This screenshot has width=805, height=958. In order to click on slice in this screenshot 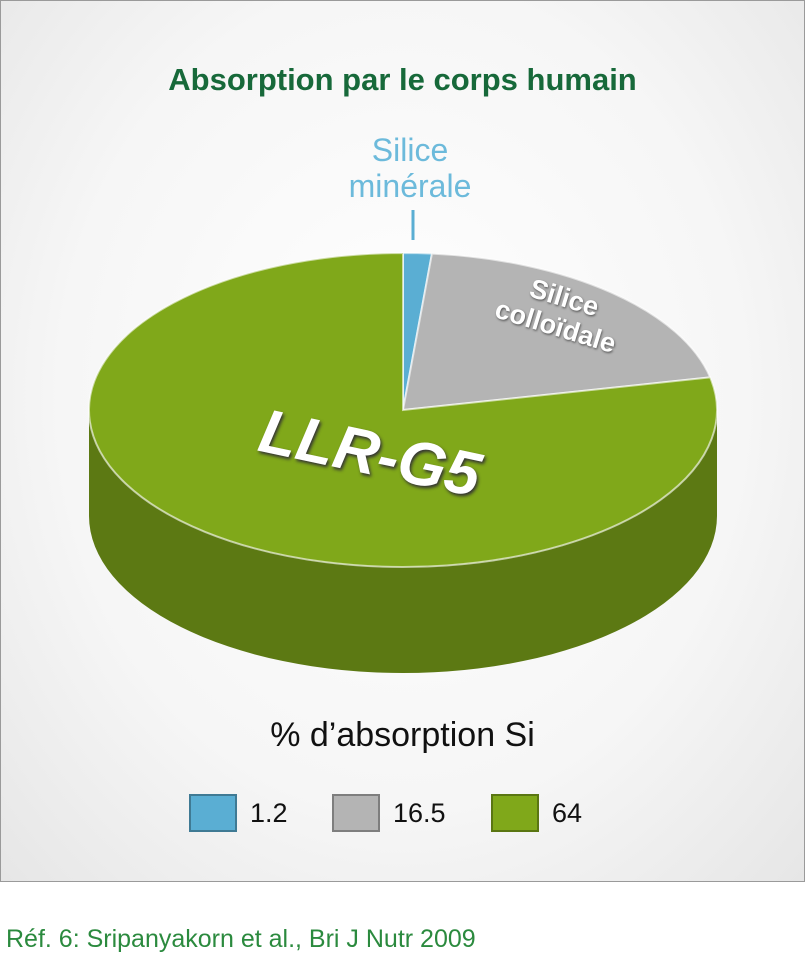, I will do `click(556, 332)`.